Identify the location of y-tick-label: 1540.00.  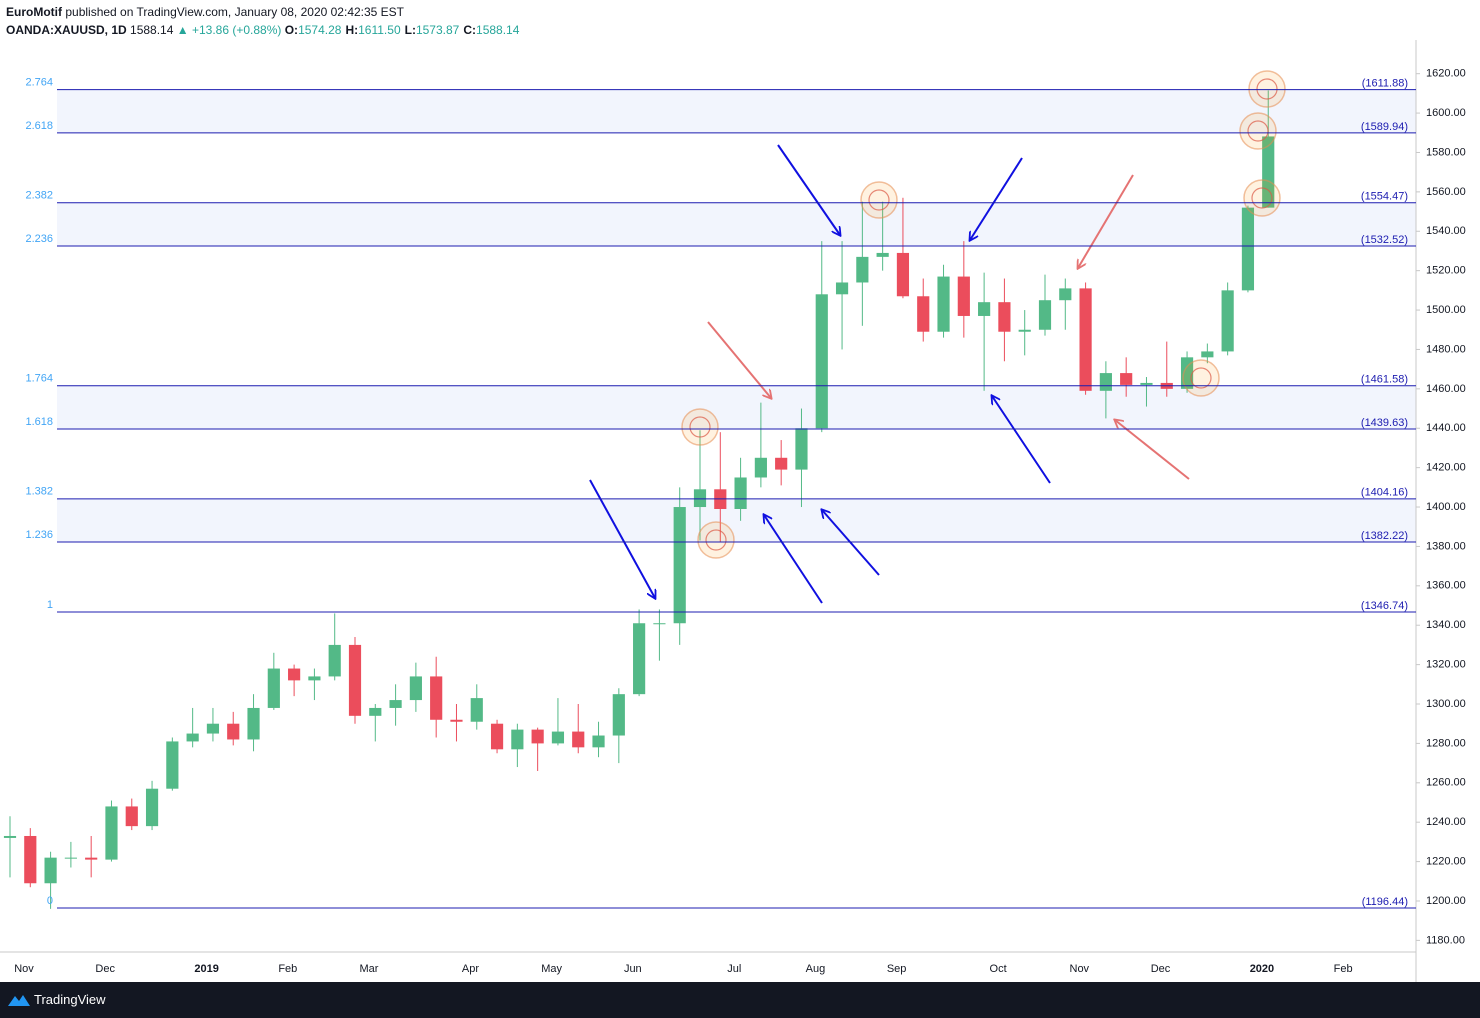
(1446, 231).